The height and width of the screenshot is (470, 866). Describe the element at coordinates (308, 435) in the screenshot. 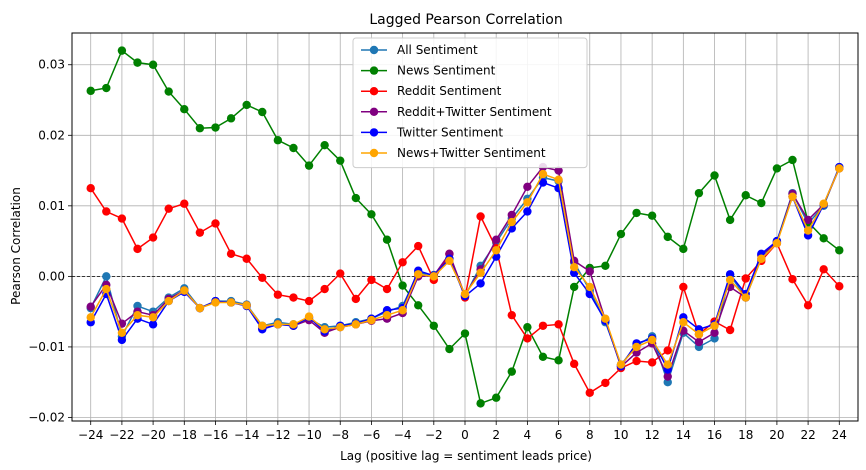

I see `x-tick-label: −10` at that location.